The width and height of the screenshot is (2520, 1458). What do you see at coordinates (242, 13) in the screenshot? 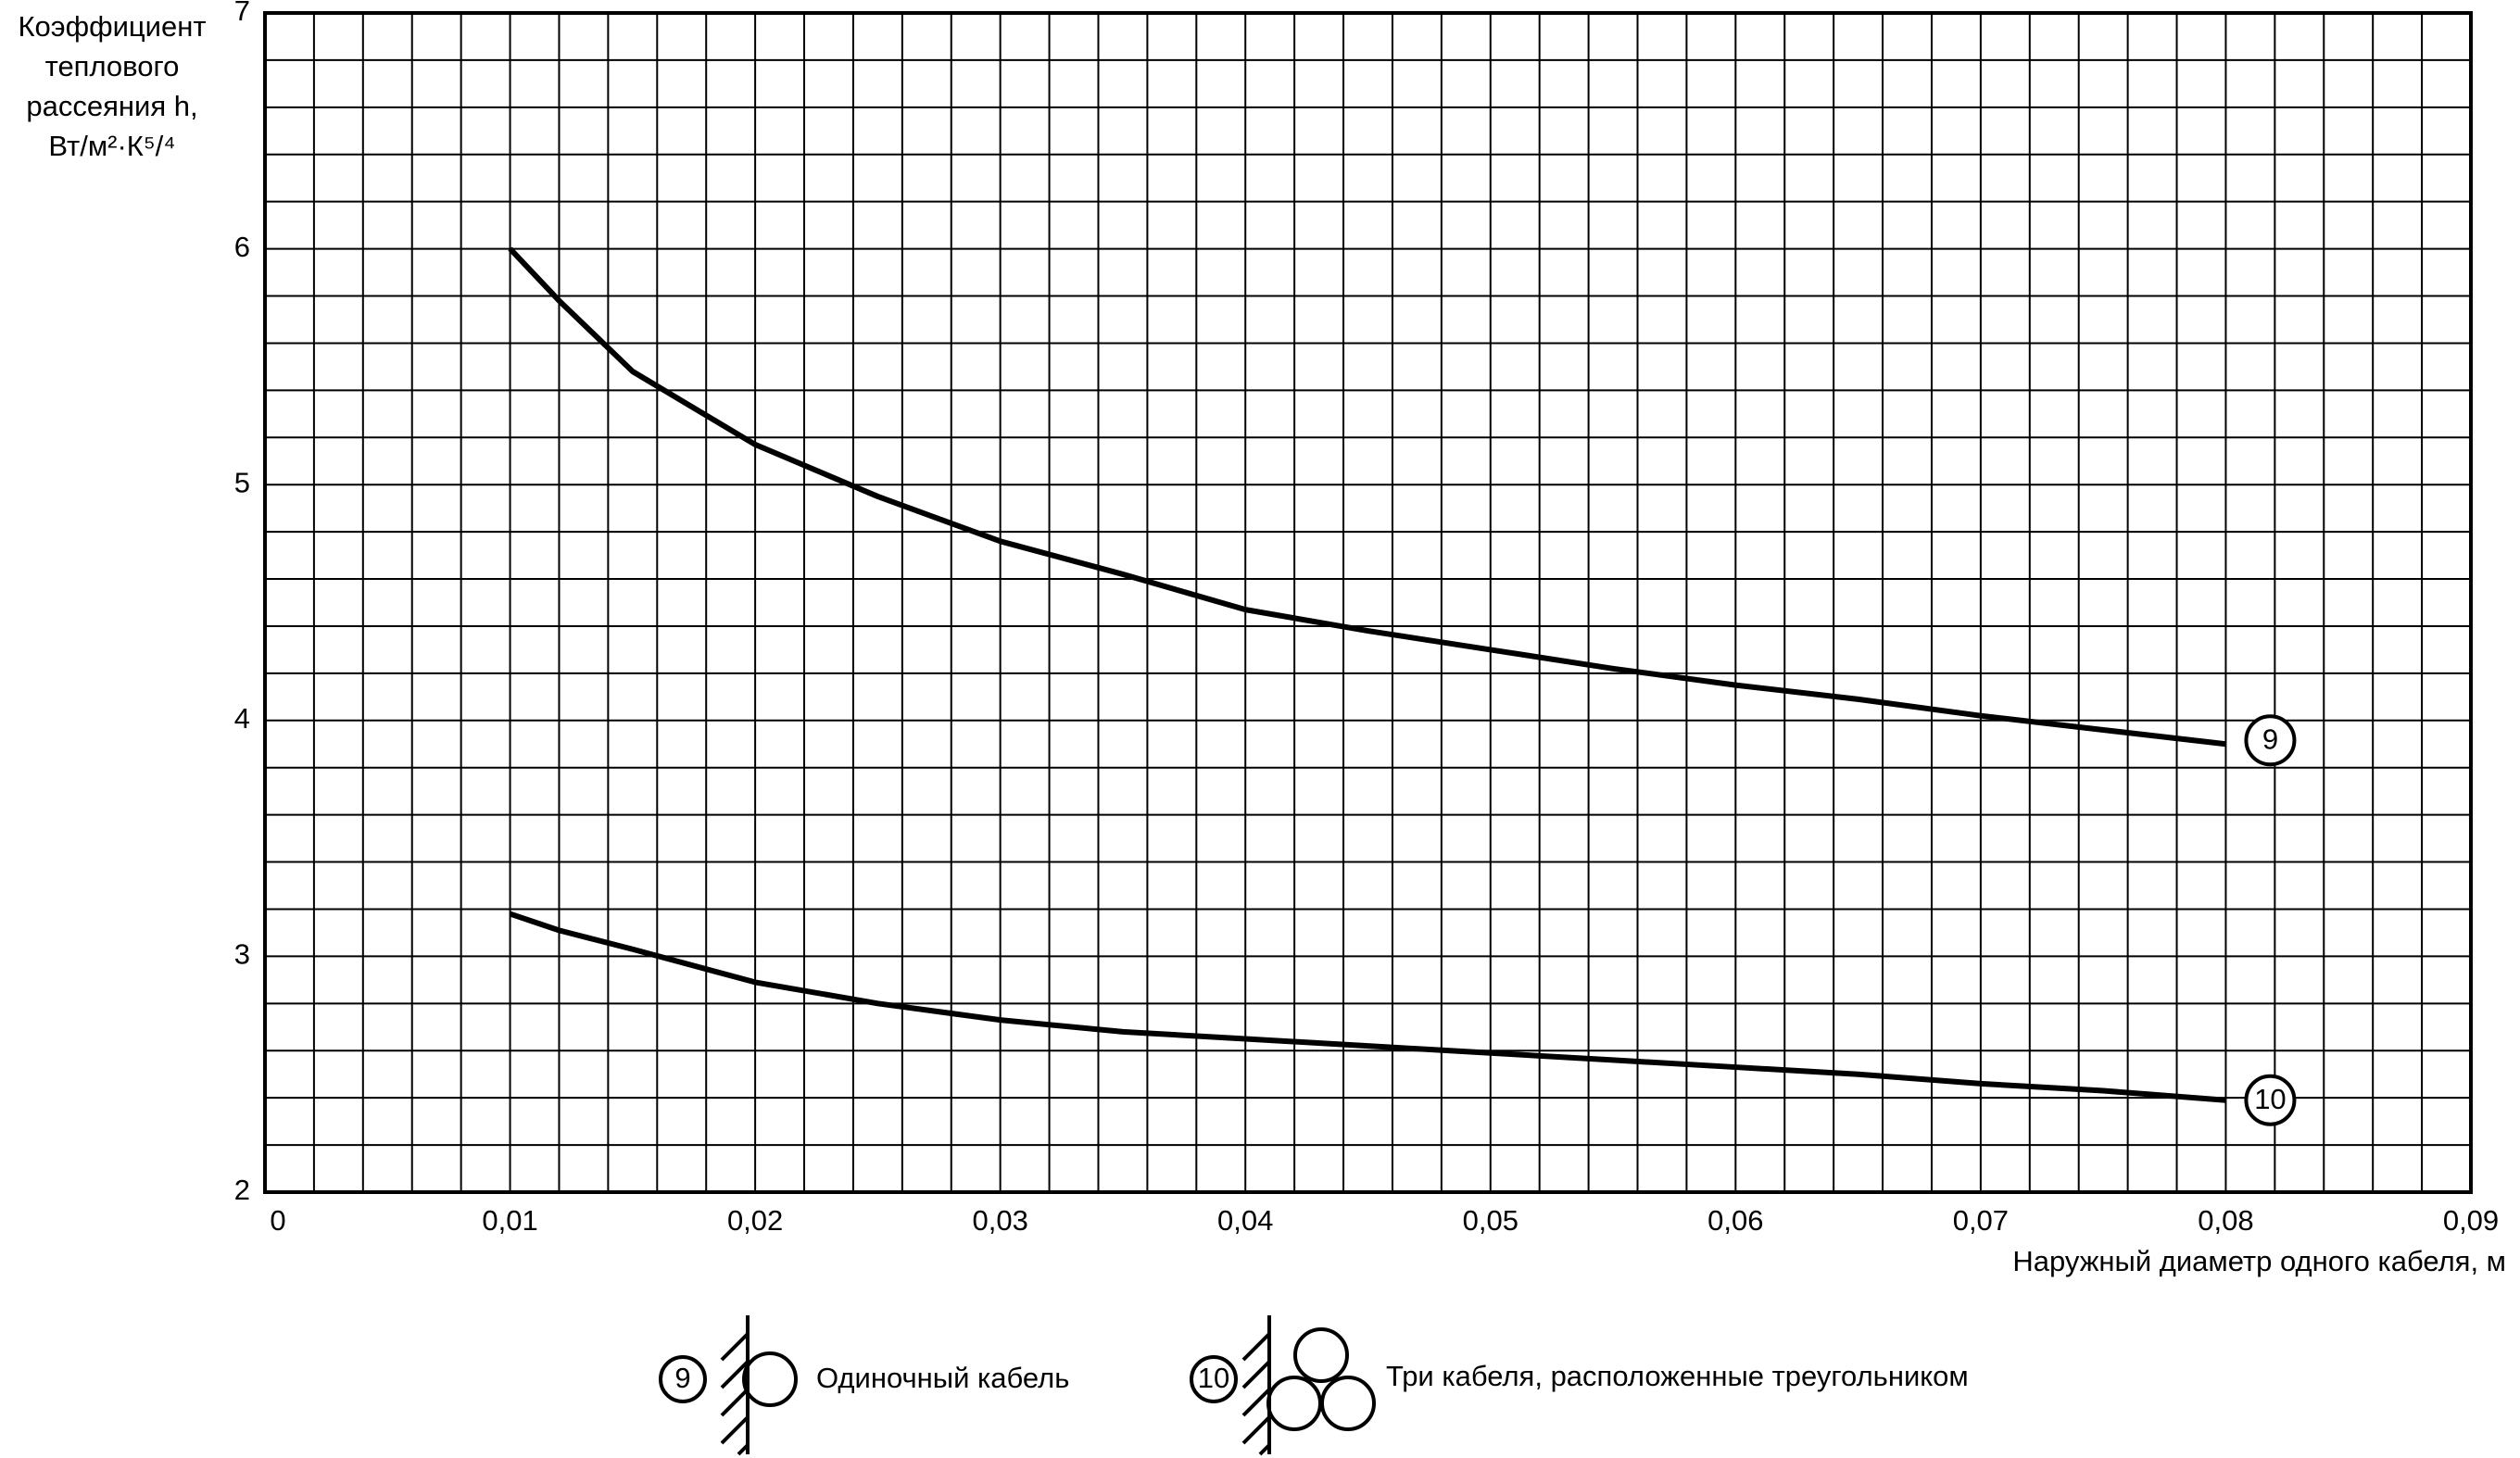
I see `y-tick-label: 7` at bounding box center [242, 13].